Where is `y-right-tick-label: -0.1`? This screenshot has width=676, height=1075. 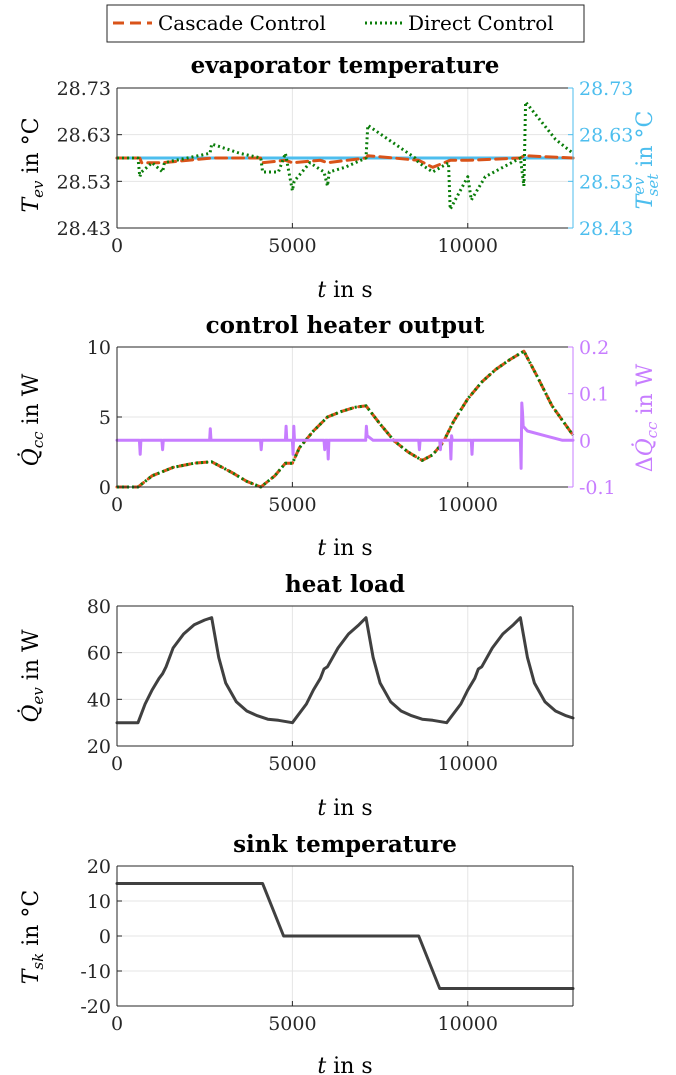
y-right-tick-label: -0.1 is located at coordinates (597, 488).